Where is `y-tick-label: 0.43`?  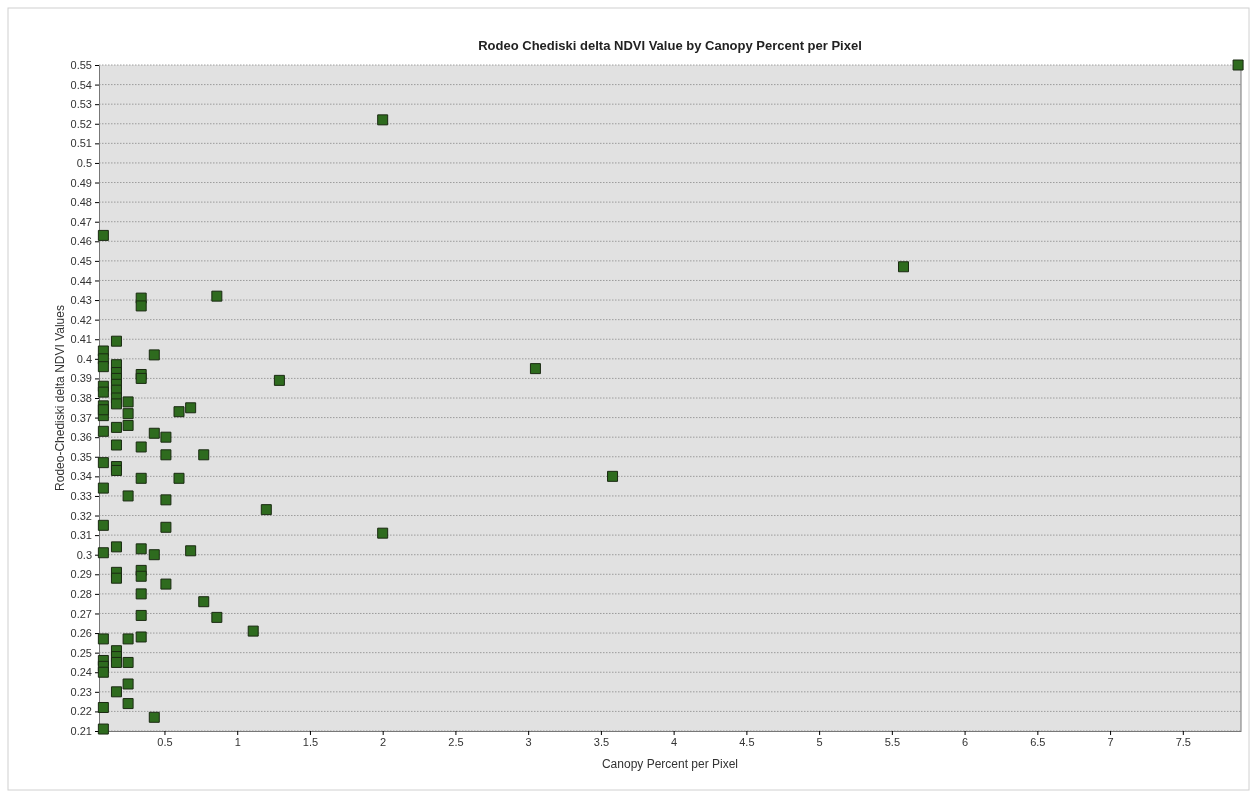
y-tick-label: 0.43 is located at coordinates (81, 300).